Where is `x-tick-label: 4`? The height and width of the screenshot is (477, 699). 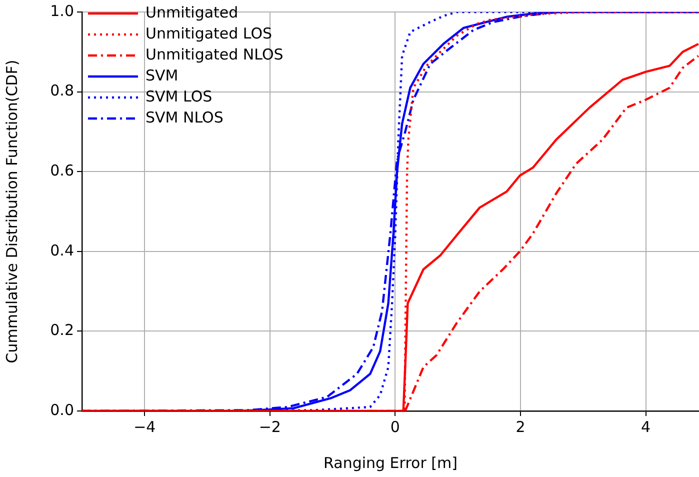 x-tick-label: 4 is located at coordinates (645, 427).